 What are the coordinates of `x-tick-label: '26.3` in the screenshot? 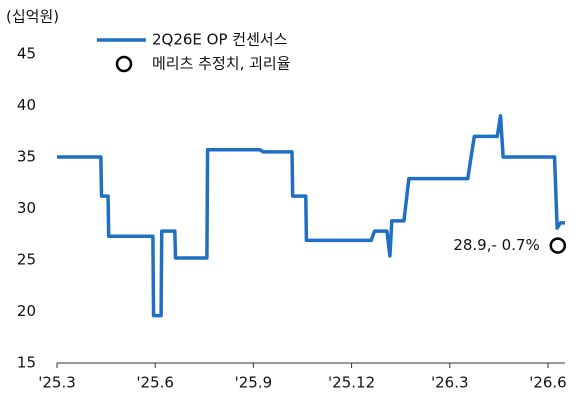 It's located at (450, 383).